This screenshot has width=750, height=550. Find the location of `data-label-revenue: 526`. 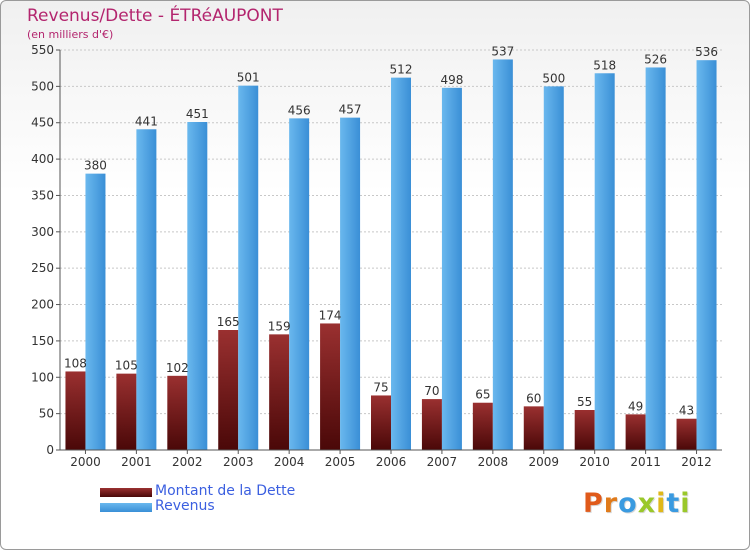

data-label-revenue: 526 is located at coordinates (655, 59).